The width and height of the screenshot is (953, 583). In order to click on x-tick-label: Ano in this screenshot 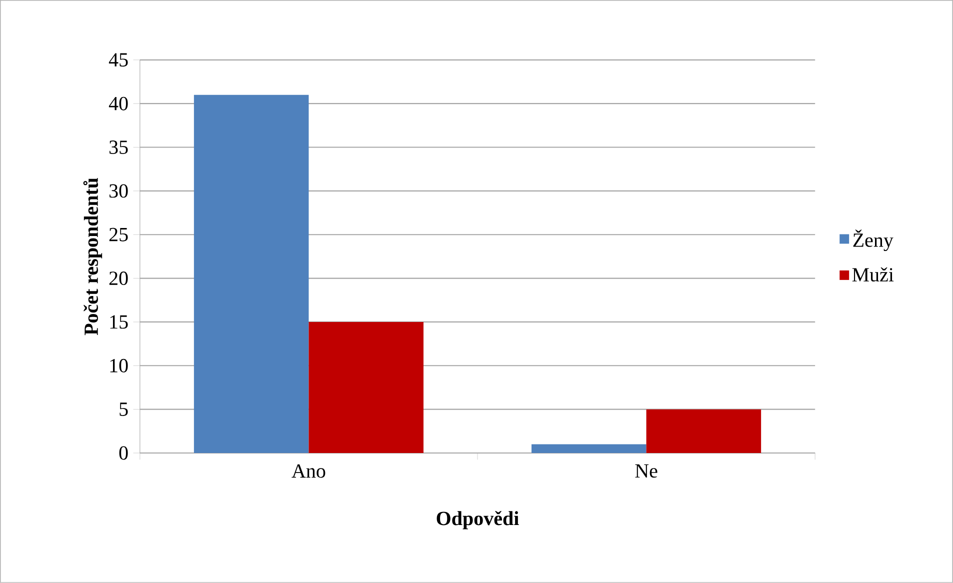, I will do `click(309, 471)`.